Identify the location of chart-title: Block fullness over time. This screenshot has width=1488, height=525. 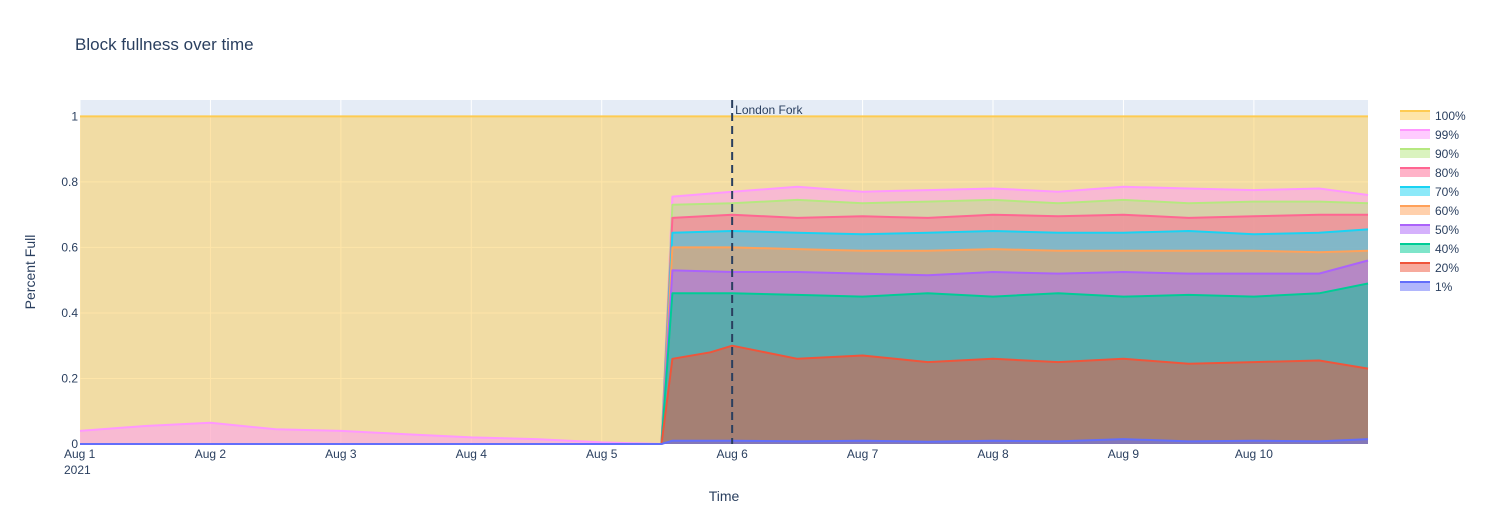
(164, 44).